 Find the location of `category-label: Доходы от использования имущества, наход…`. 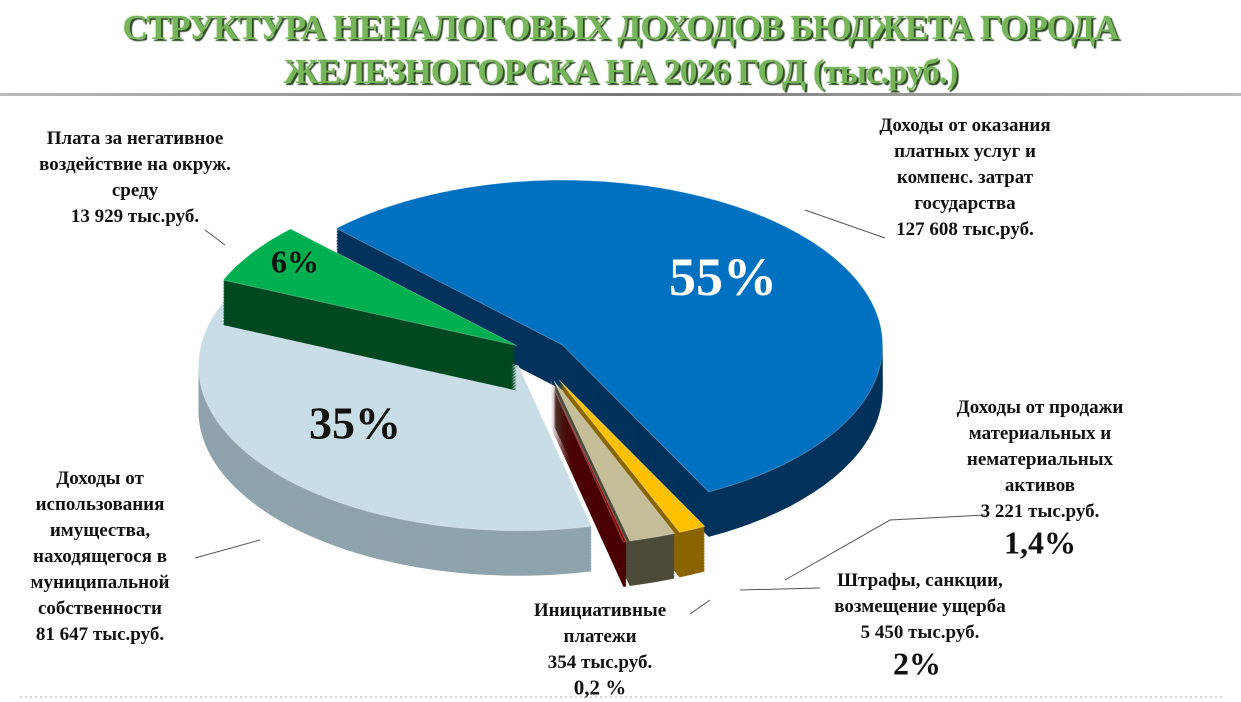

category-label: Доходы от использования имущества, наход… is located at coordinates (100, 543).